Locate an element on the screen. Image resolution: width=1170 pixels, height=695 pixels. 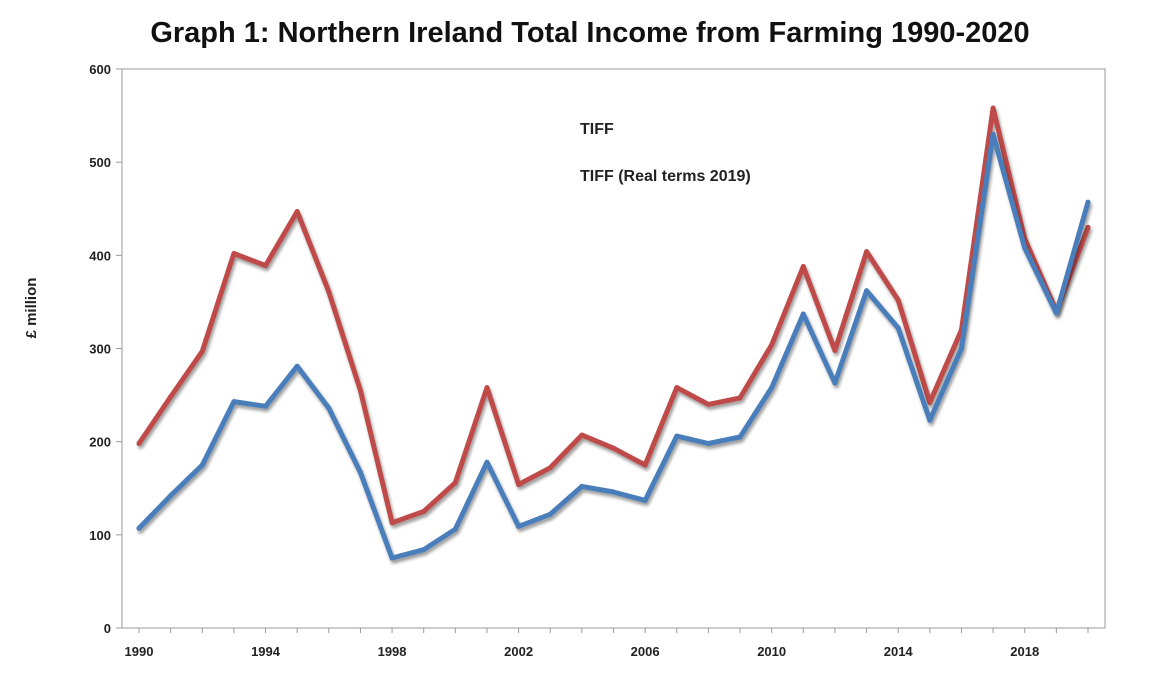
x-tick-label: 1990 is located at coordinates (139, 651).